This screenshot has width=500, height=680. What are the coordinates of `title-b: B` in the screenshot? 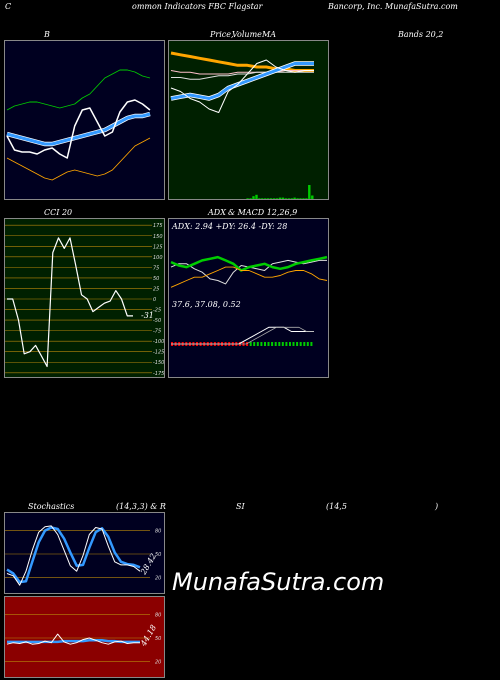 It's located at (47, 34).